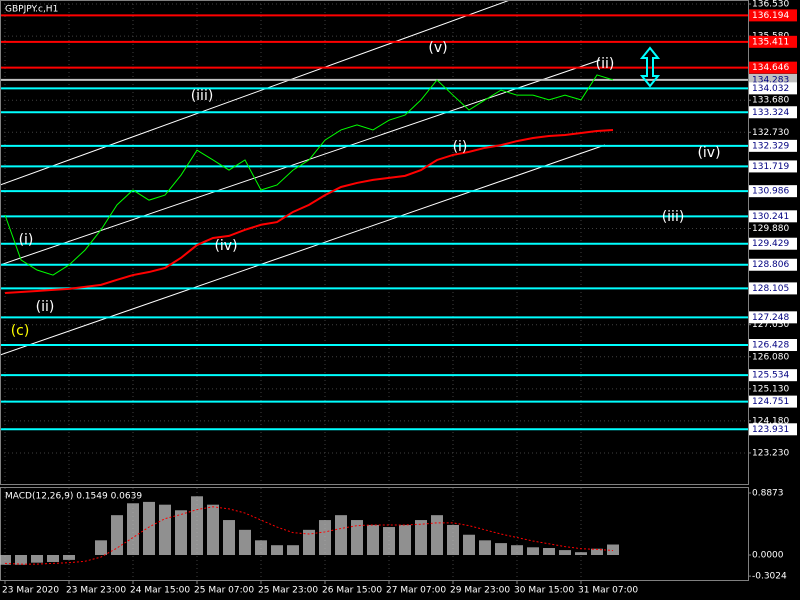 The image size is (800, 600). I want to click on level-label: 128.105, so click(770, 289).